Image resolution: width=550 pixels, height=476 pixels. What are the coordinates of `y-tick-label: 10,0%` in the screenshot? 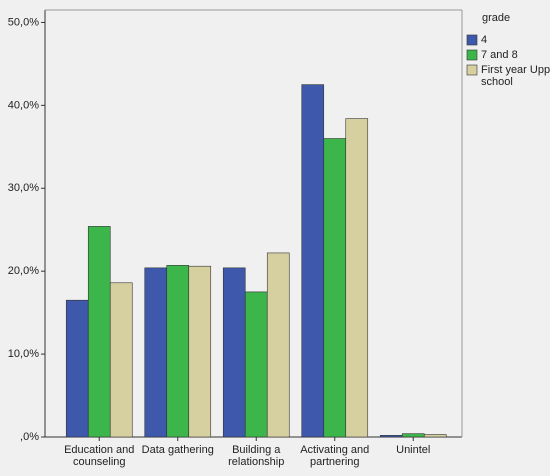 It's located at (23, 354).